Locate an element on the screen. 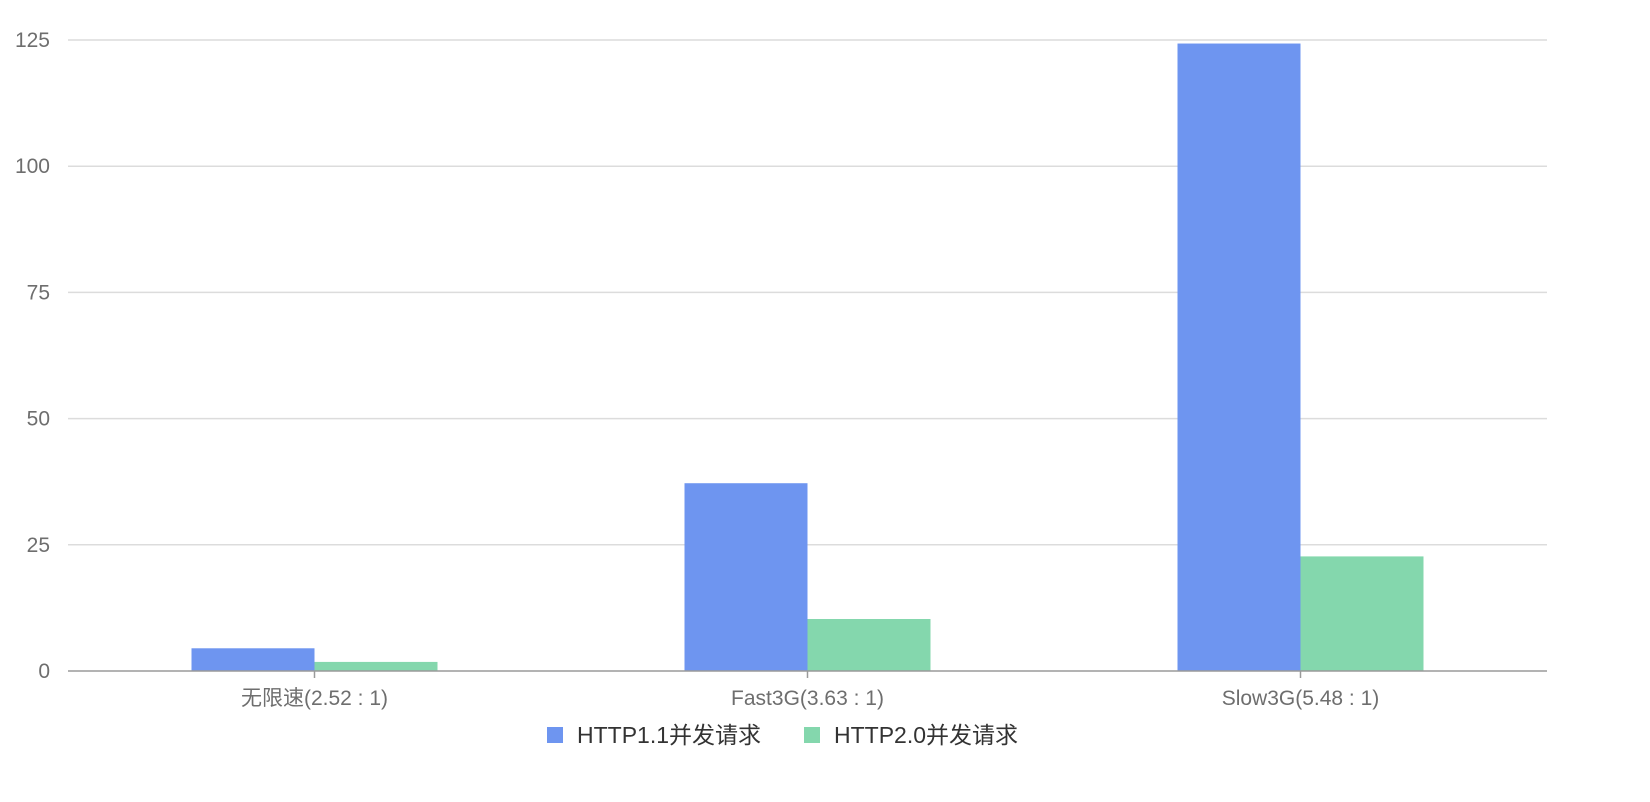 The height and width of the screenshot is (802, 1650). x-tick-label: 无限速(2.52 : 1) is located at coordinates (314, 698).